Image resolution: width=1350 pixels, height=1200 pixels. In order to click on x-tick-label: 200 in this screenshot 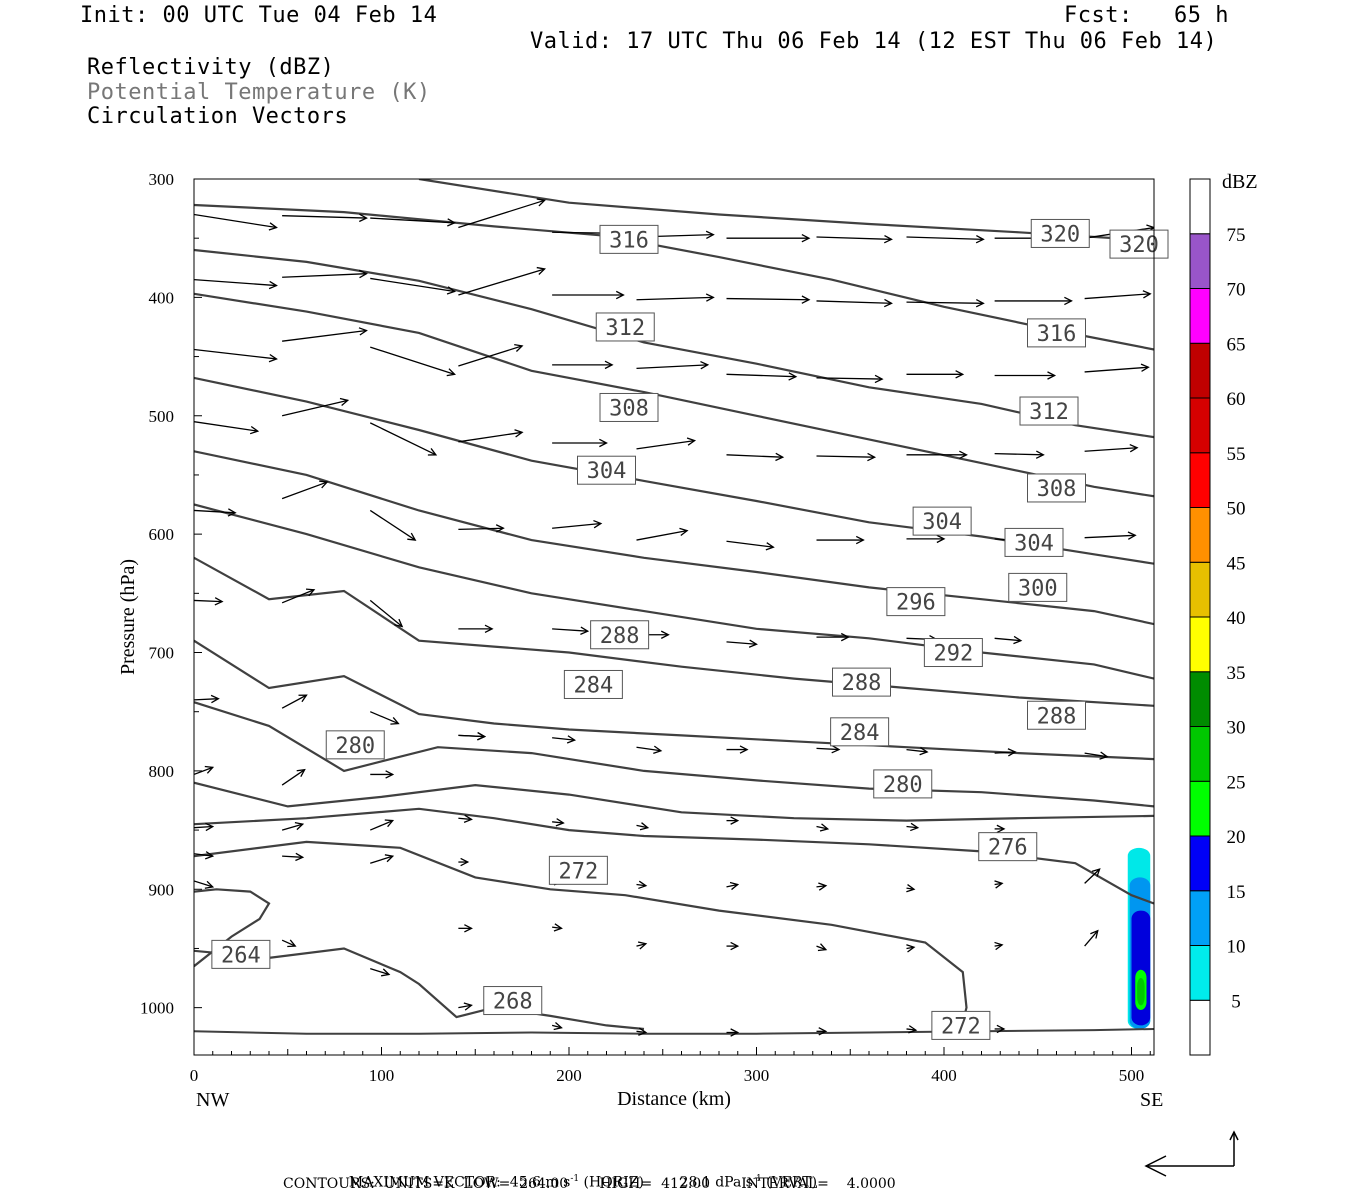, I will do `click(569, 1075)`.